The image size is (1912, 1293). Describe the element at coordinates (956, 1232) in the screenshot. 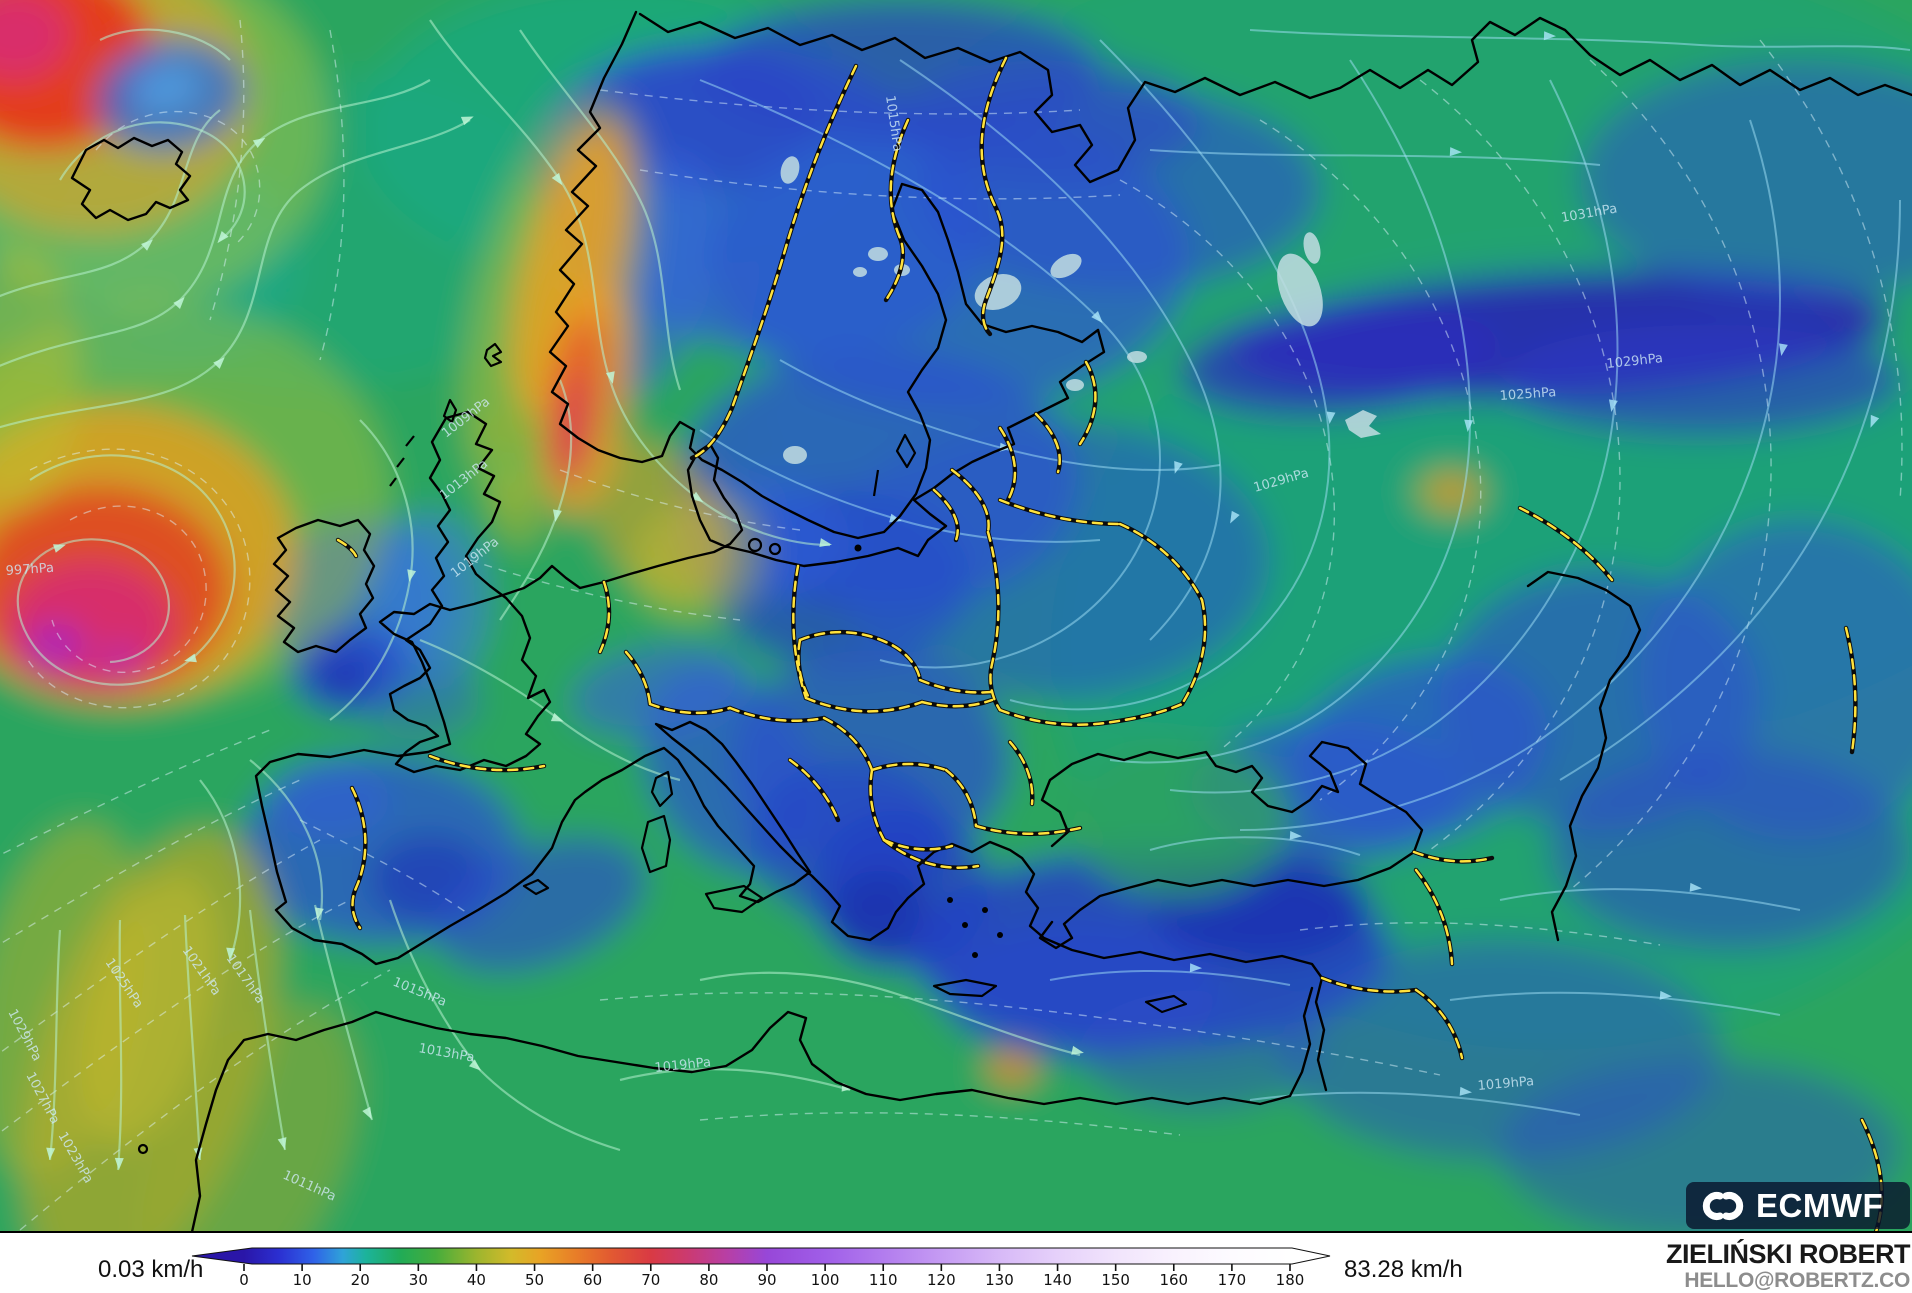

I see `map-bottom-border` at that location.